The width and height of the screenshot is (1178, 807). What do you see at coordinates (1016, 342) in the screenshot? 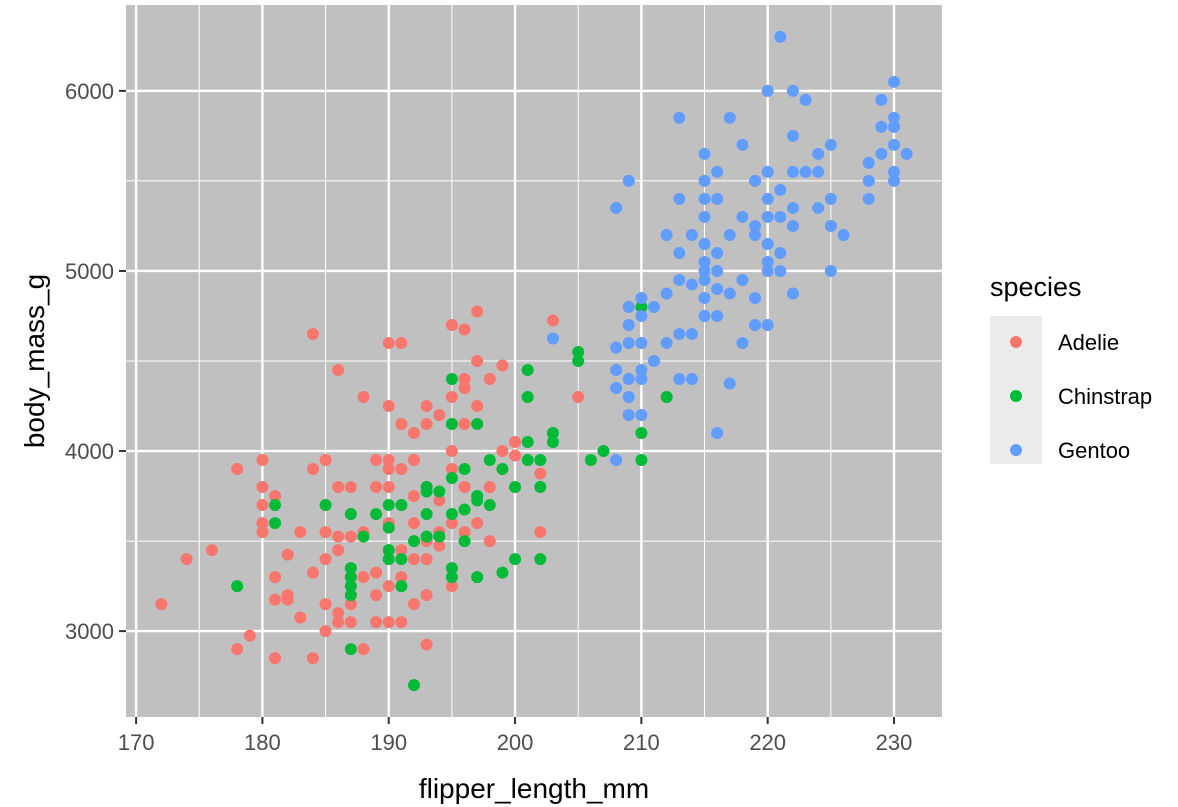
I see `legend-key-adelie` at bounding box center [1016, 342].